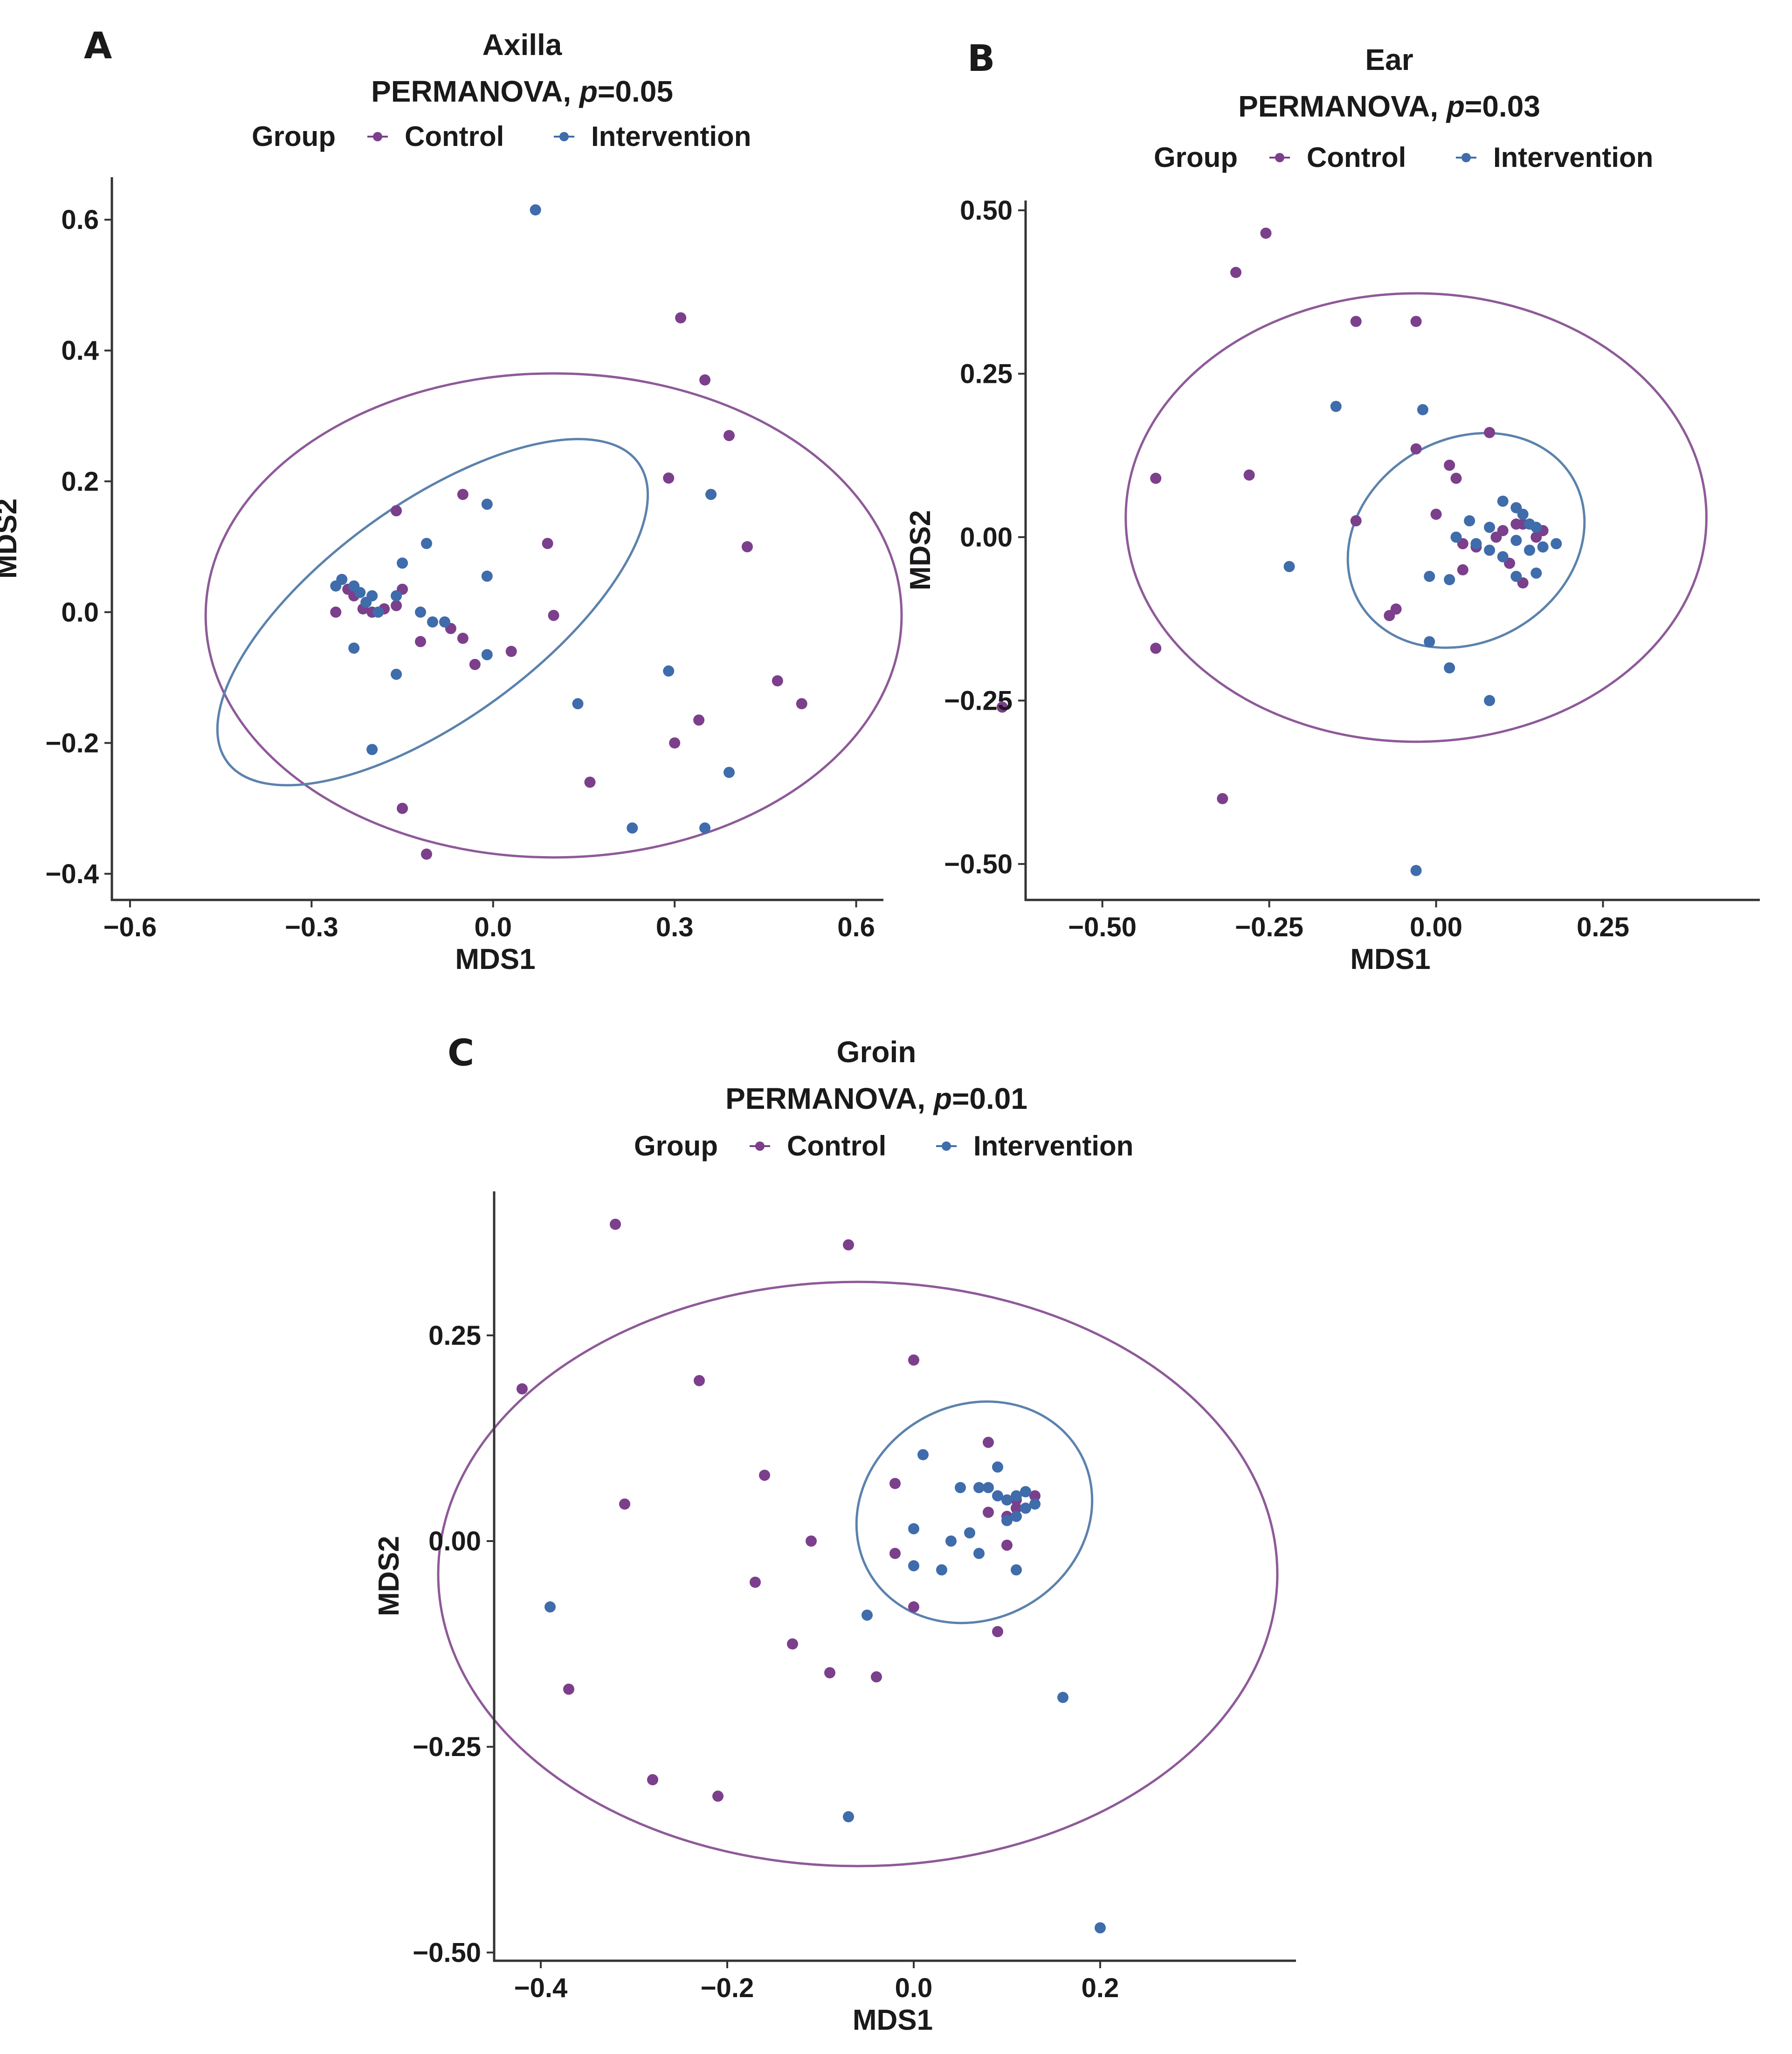  Describe the element at coordinates (1422, 638) in the screenshot. I see `series-intervention` at that location.